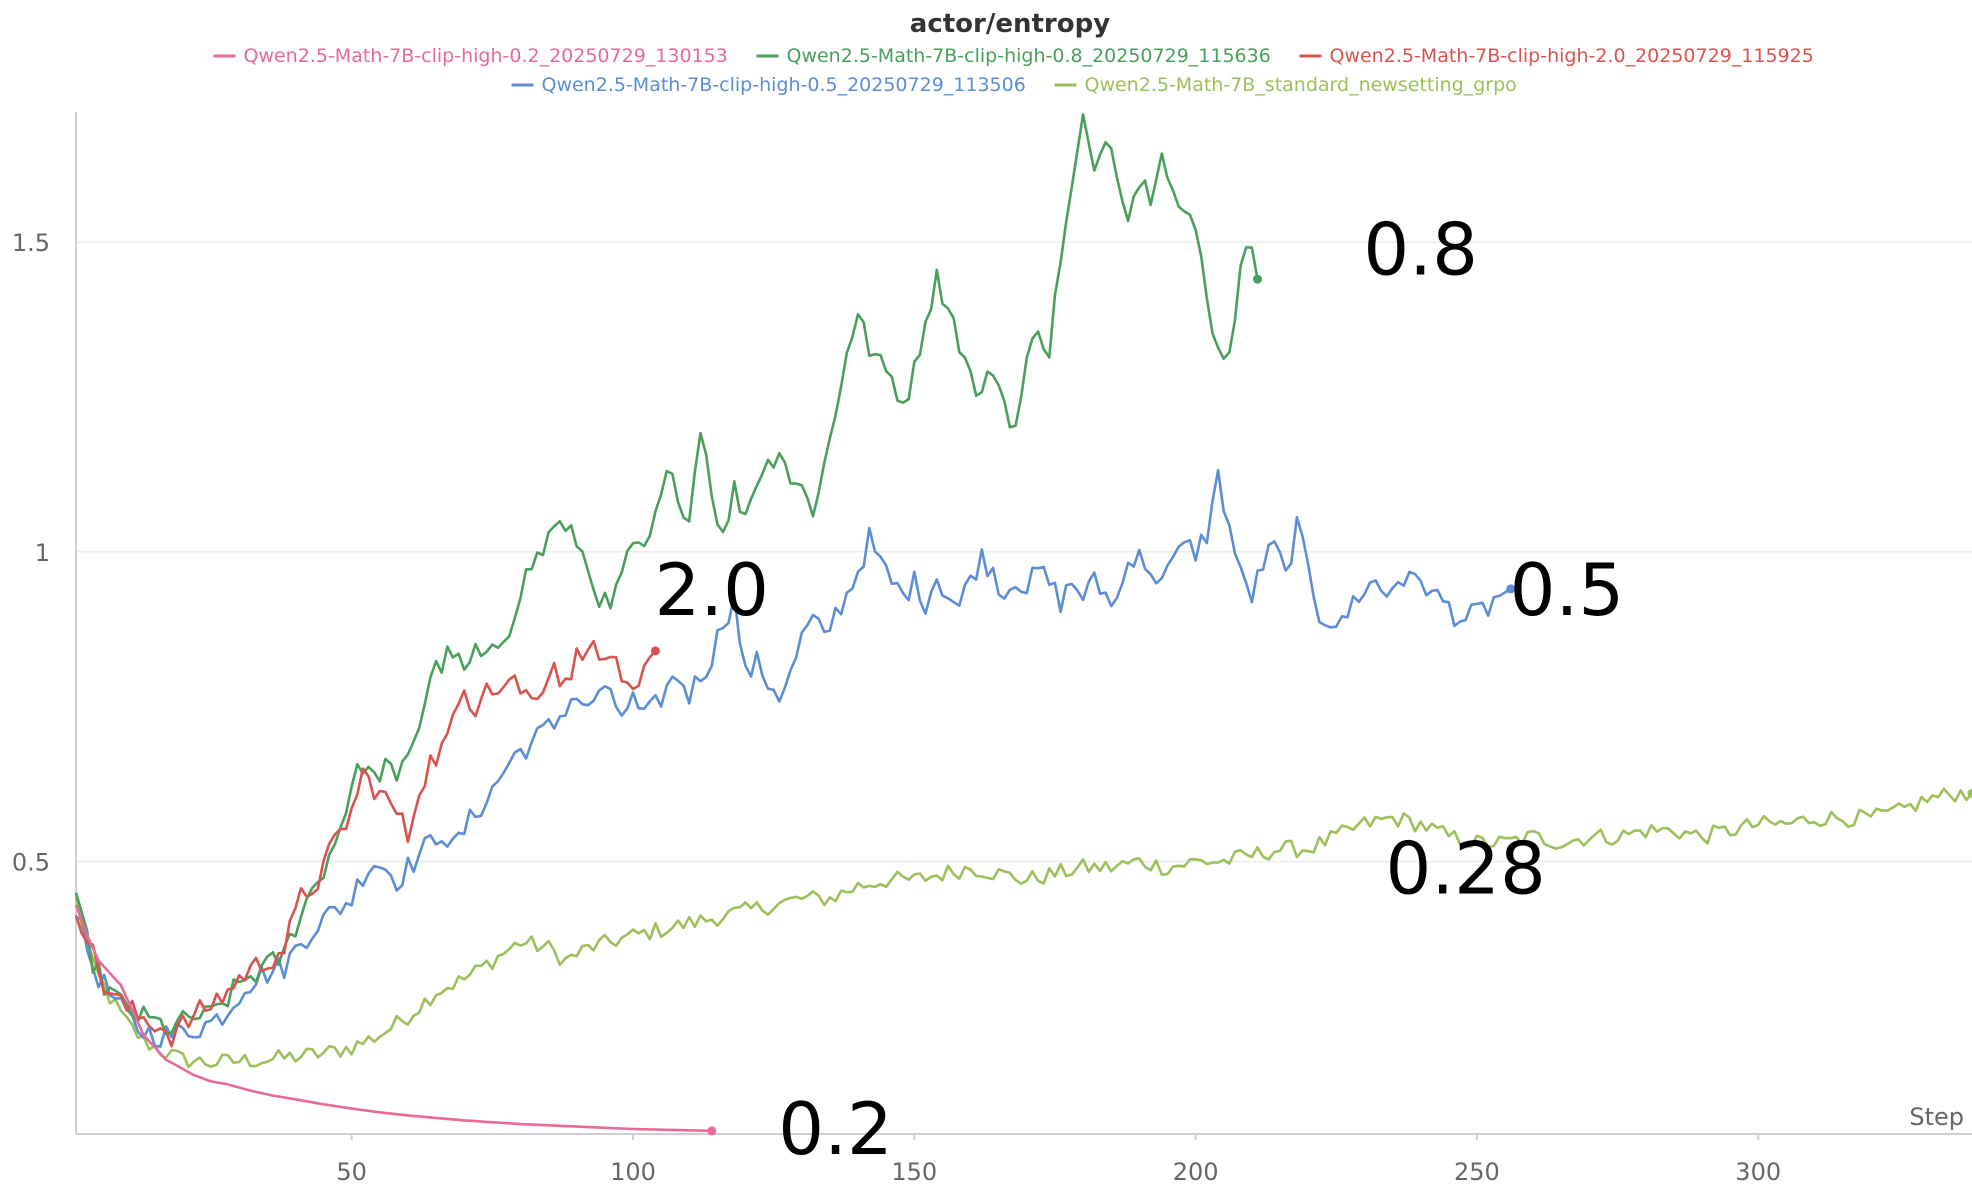 The image size is (1972, 1192). What do you see at coordinates (1758, 1172) in the screenshot?
I see `x-tick-label: 300` at bounding box center [1758, 1172].